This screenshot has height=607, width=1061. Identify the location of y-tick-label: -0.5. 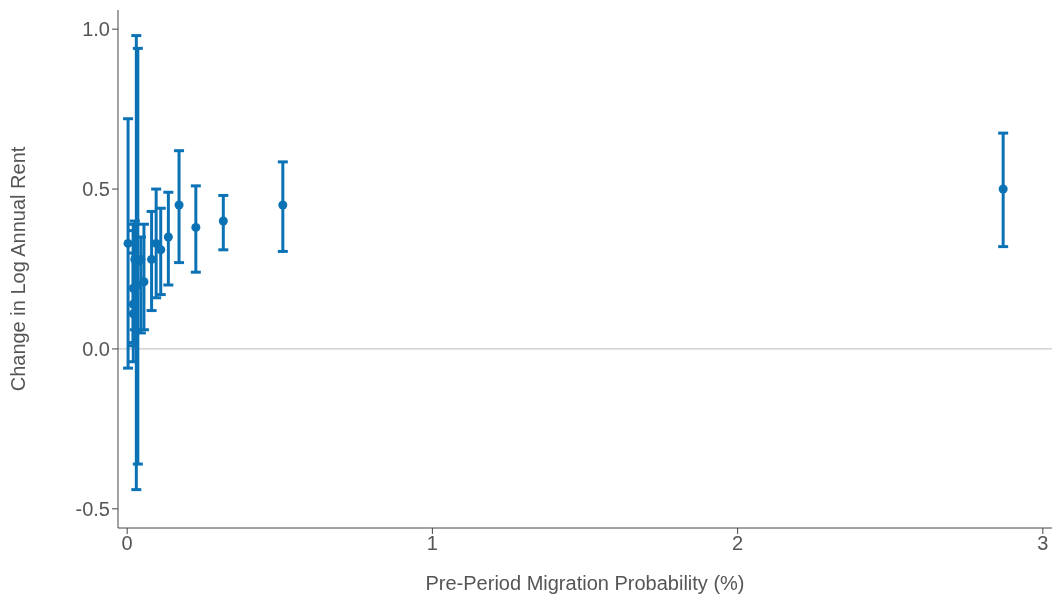
(92, 508).